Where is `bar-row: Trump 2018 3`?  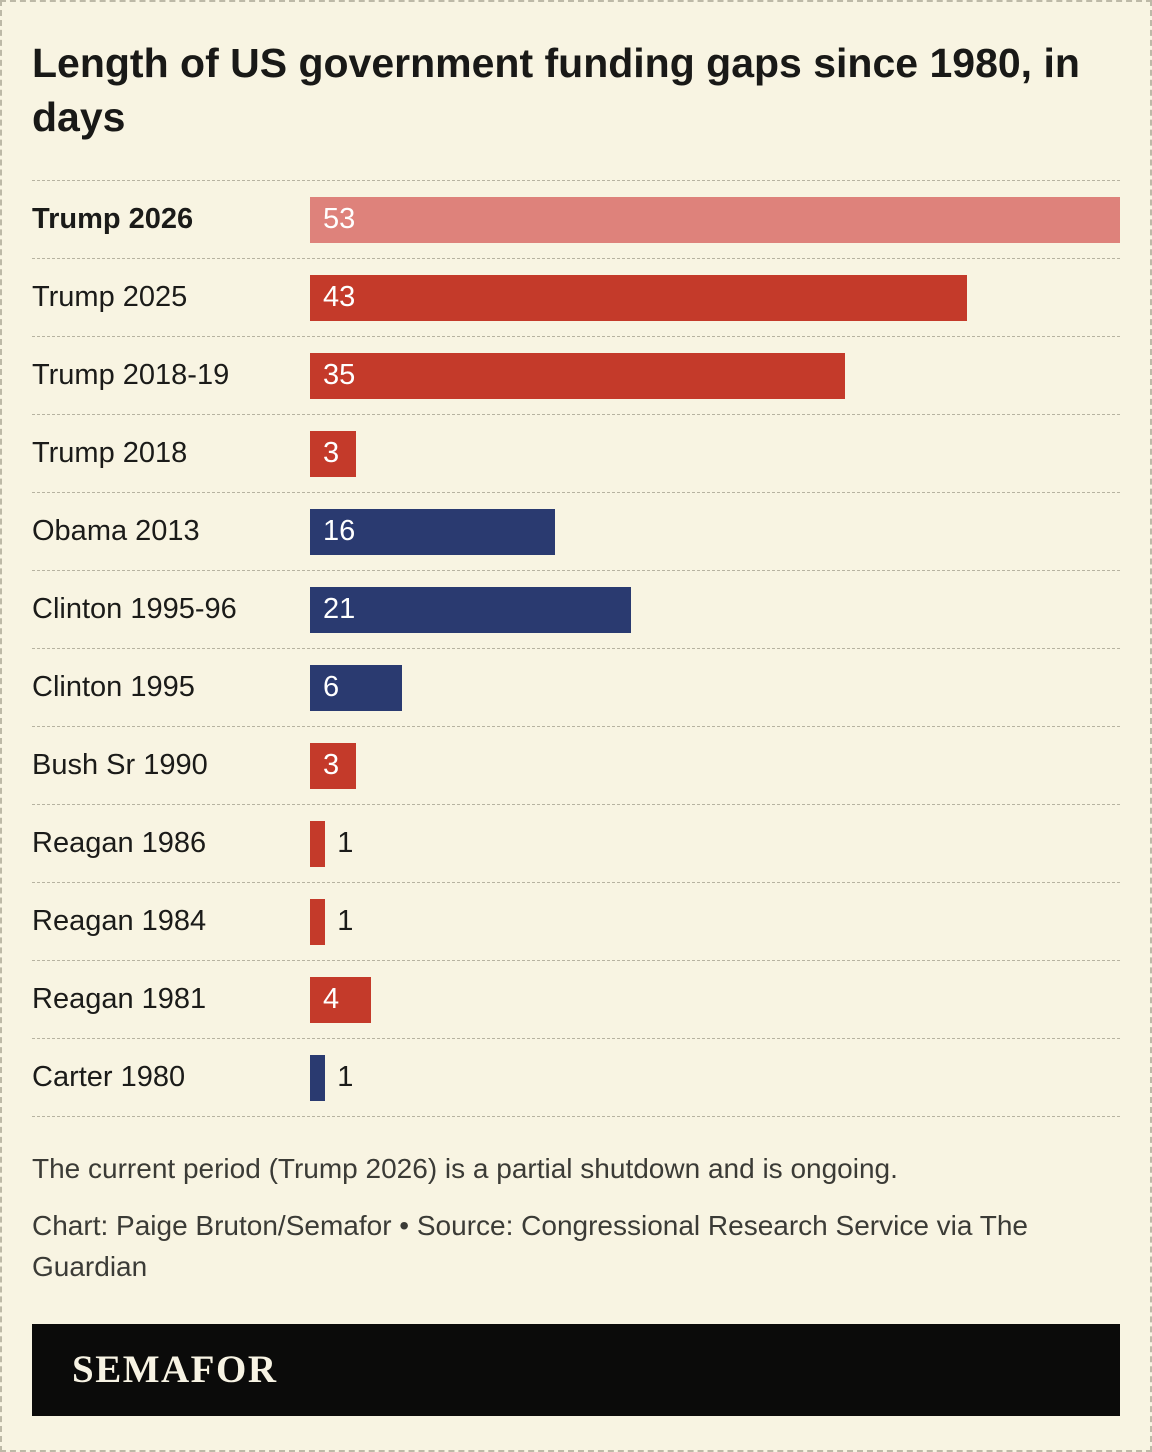 bar-row: Trump 2018 3 is located at coordinates (576, 454).